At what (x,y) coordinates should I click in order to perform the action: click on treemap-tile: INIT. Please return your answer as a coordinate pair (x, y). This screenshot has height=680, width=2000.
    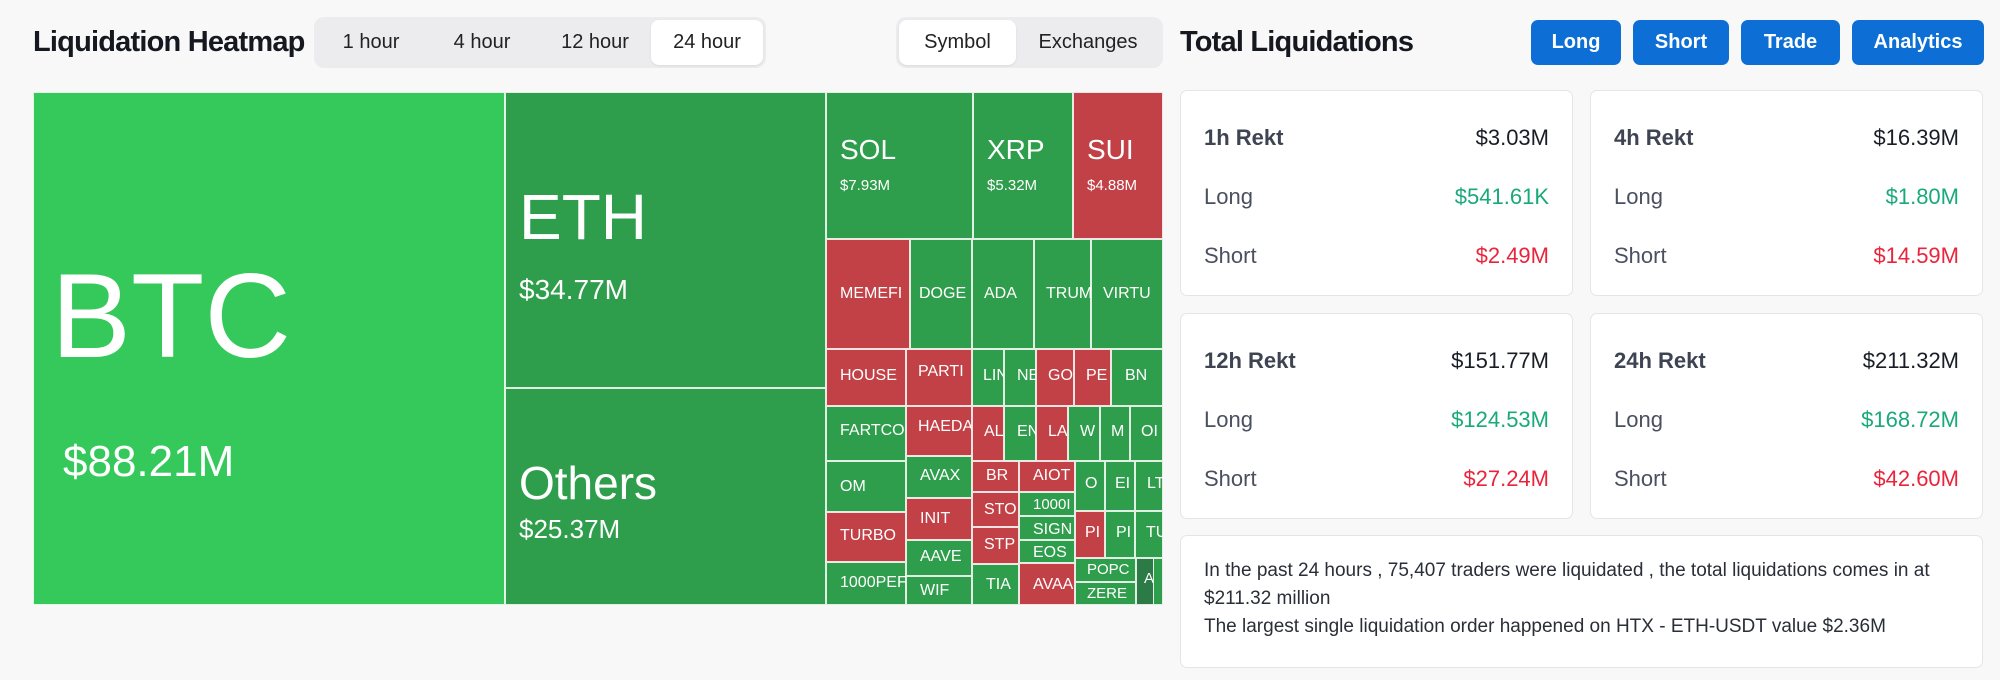
    Looking at the image, I should click on (939, 519).